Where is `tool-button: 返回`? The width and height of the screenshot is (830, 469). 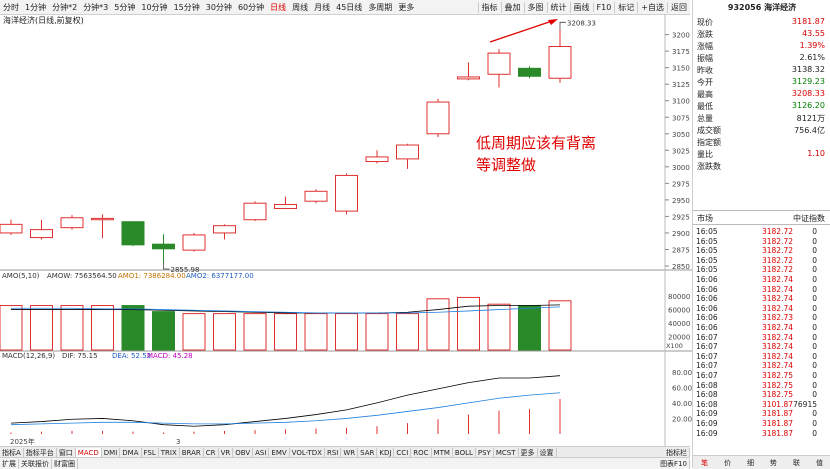
tool-button: 返回 is located at coordinates (678, 7).